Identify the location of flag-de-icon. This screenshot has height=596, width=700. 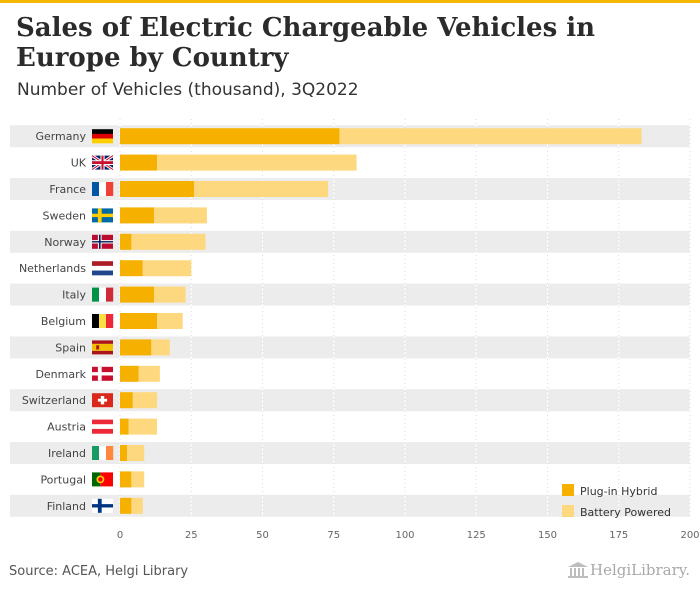
(102, 136).